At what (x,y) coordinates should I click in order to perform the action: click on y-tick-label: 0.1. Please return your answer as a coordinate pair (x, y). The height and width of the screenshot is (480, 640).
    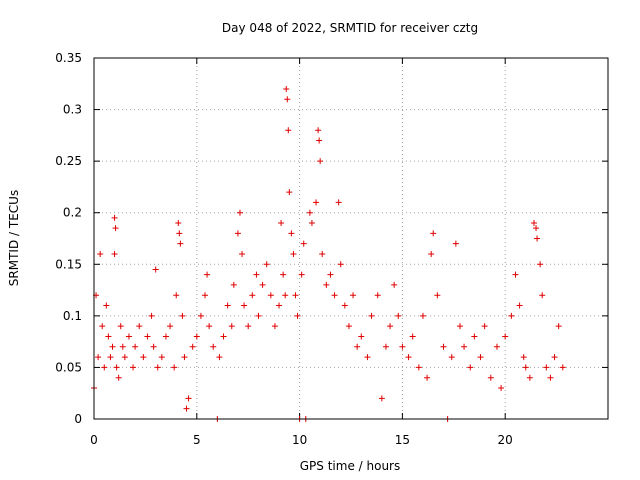
    Looking at the image, I should click on (72, 316).